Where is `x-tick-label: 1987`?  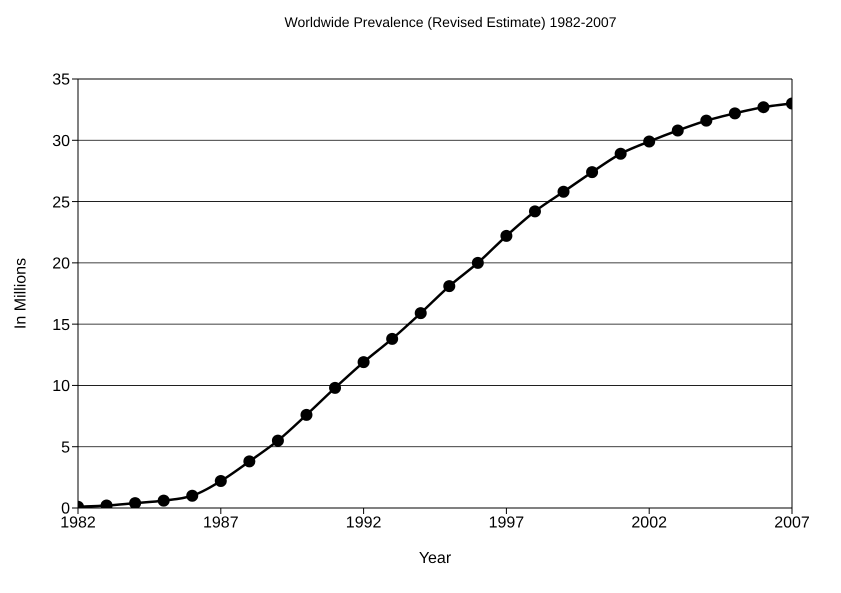
x-tick-label: 1987 is located at coordinates (221, 523).